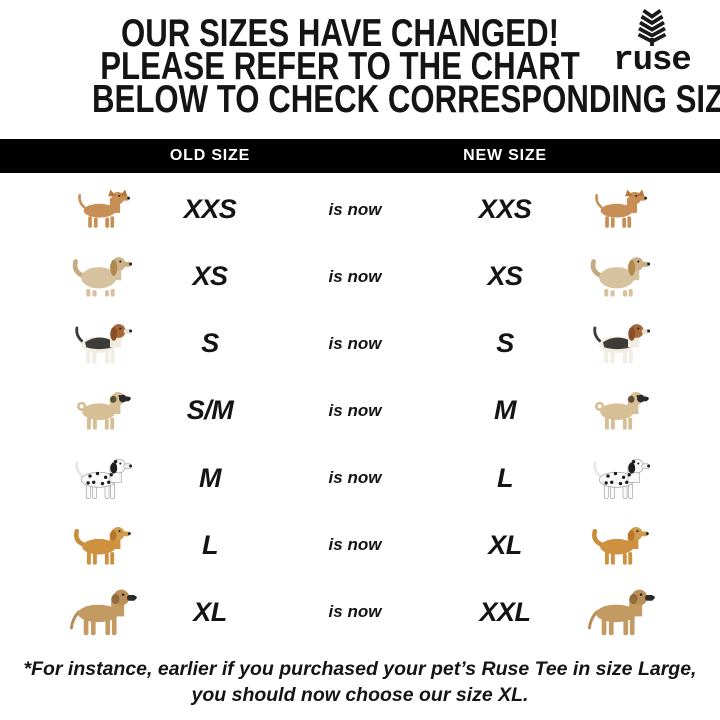 This screenshot has height=720, width=720. I want to click on new-size-value: XXL, so click(505, 611).